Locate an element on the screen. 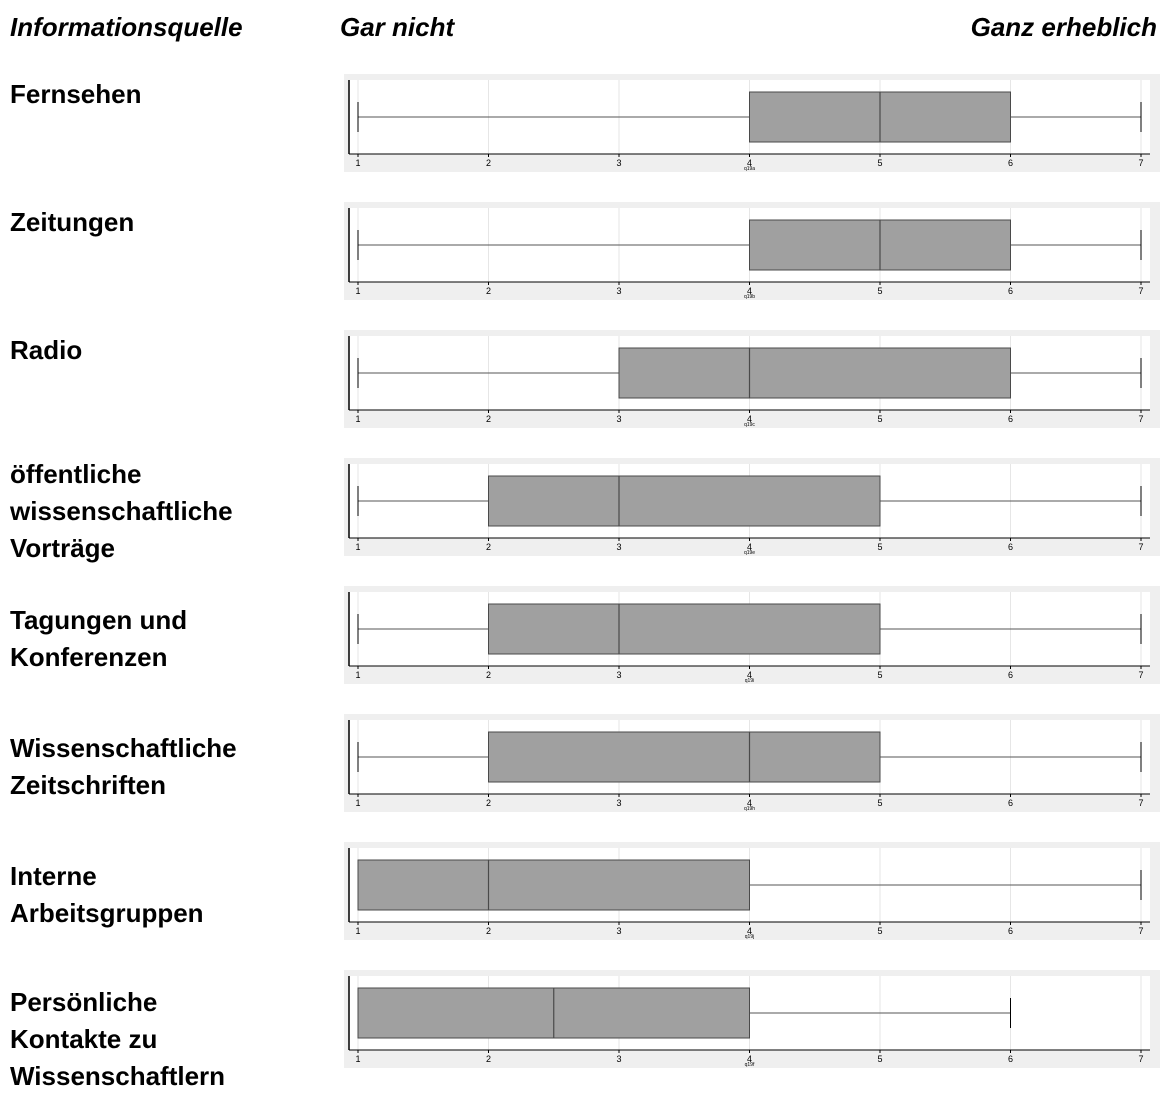 The image size is (1165, 1095). header-high-label: Ganz erheblich is located at coordinates (1063, 27).